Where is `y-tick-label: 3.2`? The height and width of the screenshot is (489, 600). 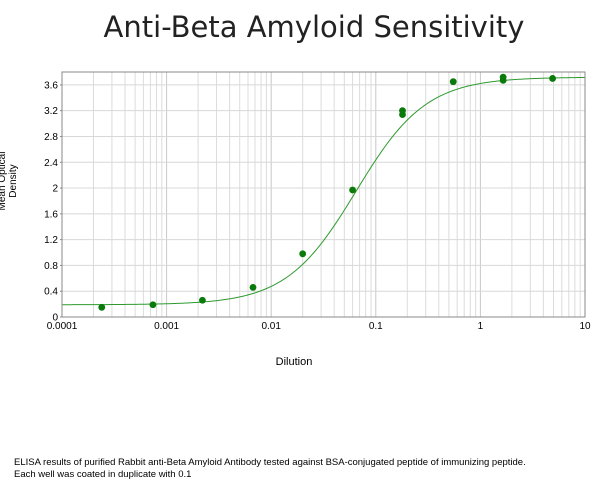
y-tick-label: 3.2 is located at coordinates (51, 111).